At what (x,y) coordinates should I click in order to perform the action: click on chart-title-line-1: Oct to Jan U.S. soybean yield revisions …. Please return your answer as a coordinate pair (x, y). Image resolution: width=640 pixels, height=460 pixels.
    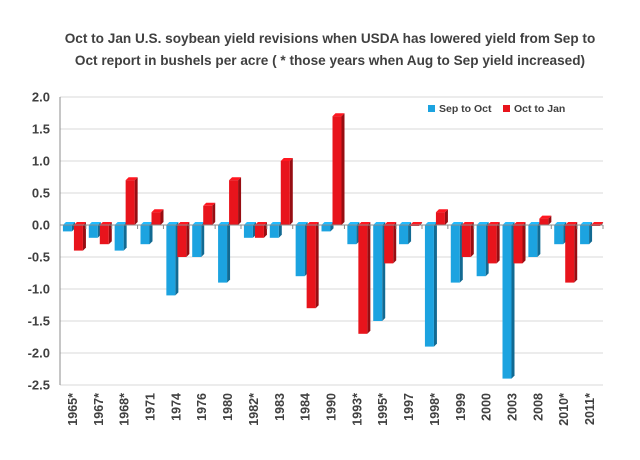
    Looking at the image, I should click on (330, 38).